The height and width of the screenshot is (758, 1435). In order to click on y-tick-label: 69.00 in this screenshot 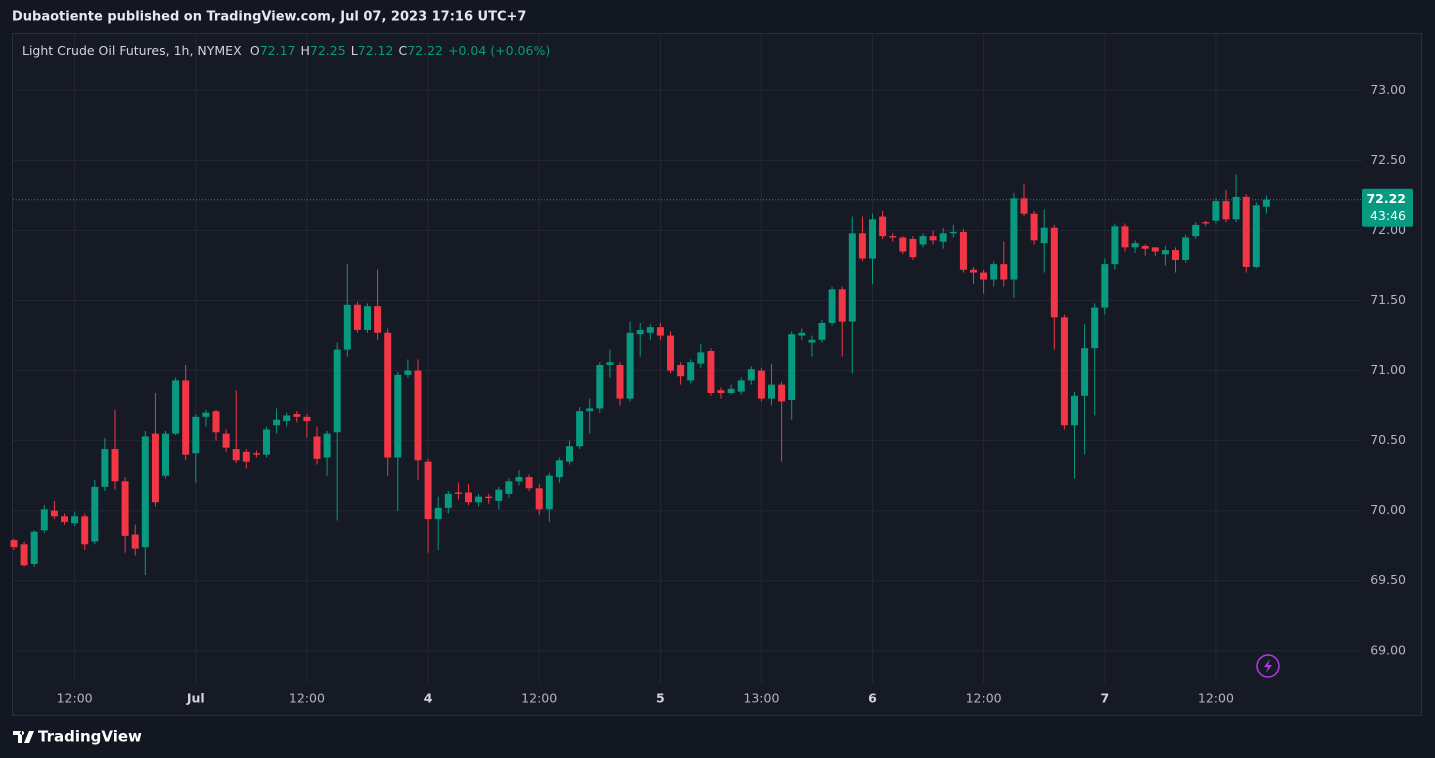, I will do `click(1388, 649)`.